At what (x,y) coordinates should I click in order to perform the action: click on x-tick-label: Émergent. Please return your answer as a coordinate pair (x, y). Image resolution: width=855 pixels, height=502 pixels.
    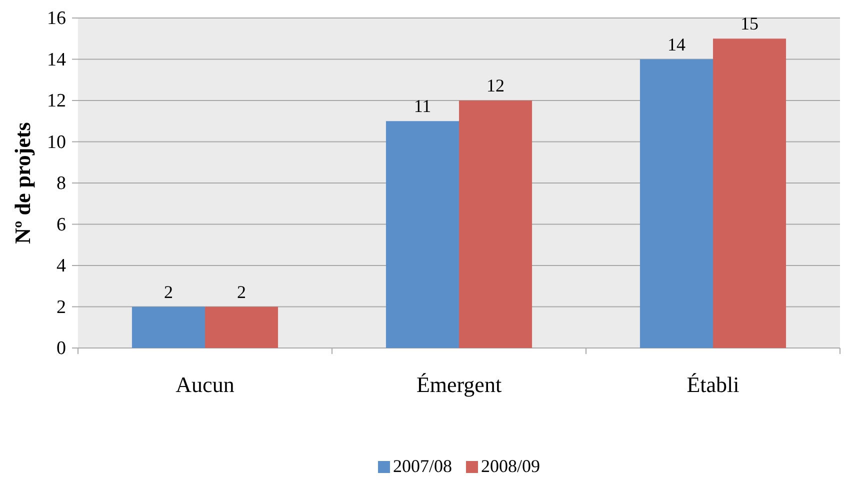
    Looking at the image, I should click on (459, 384).